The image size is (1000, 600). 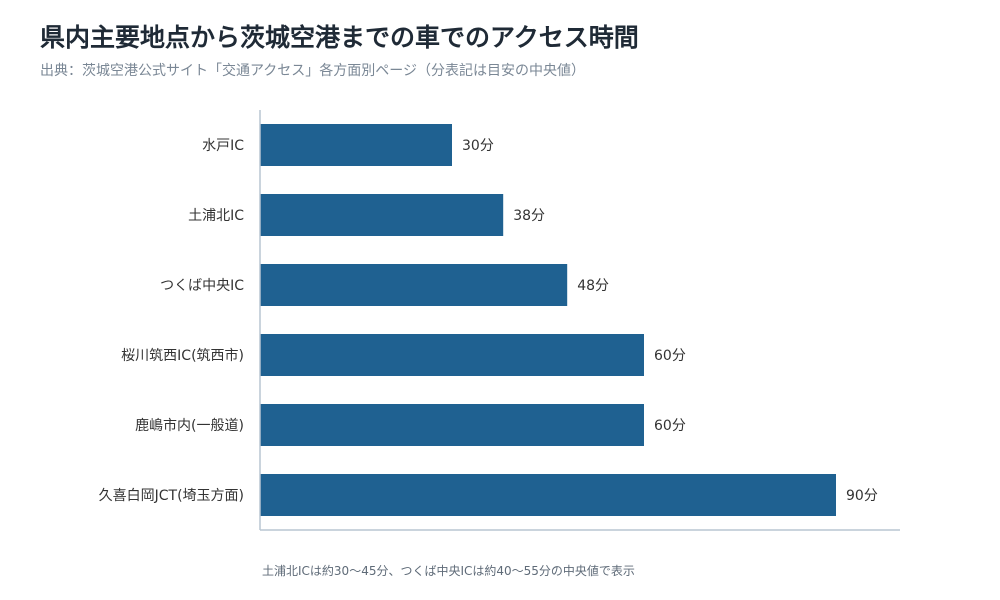 I want to click on category-label: 久喜白岡JCT(埼玉方面), so click(x=171, y=496).